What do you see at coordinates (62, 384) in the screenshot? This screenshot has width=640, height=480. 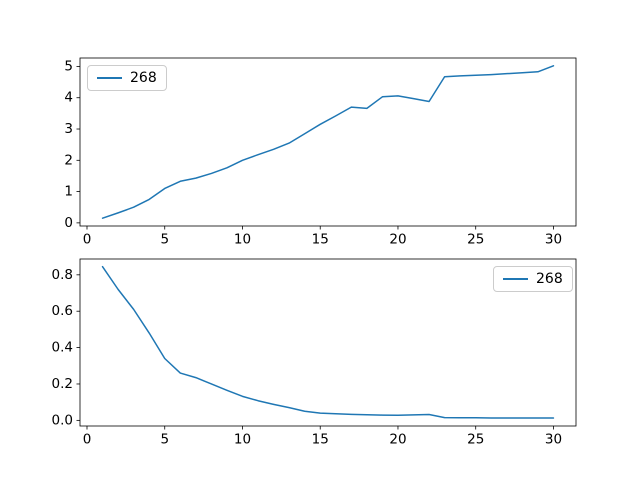 I see `y-tick-label: 0.2` at bounding box center [62, 384].